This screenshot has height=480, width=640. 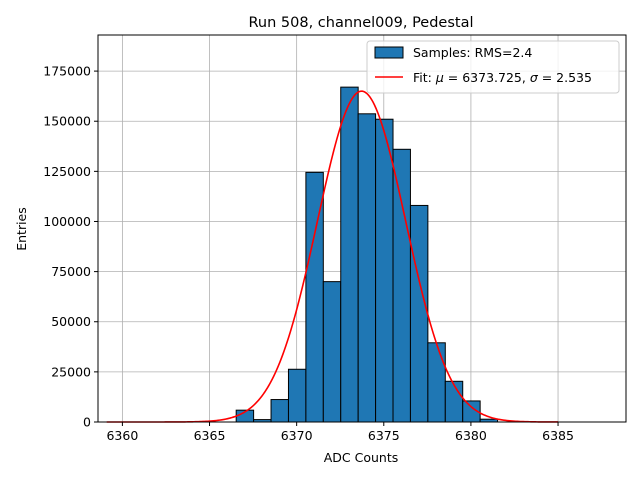 What do you see at coordinates (487, 77) in the screenshot?
I see `fit-label-mu-value: = 6373.725,` at bounding box center [487, 77].